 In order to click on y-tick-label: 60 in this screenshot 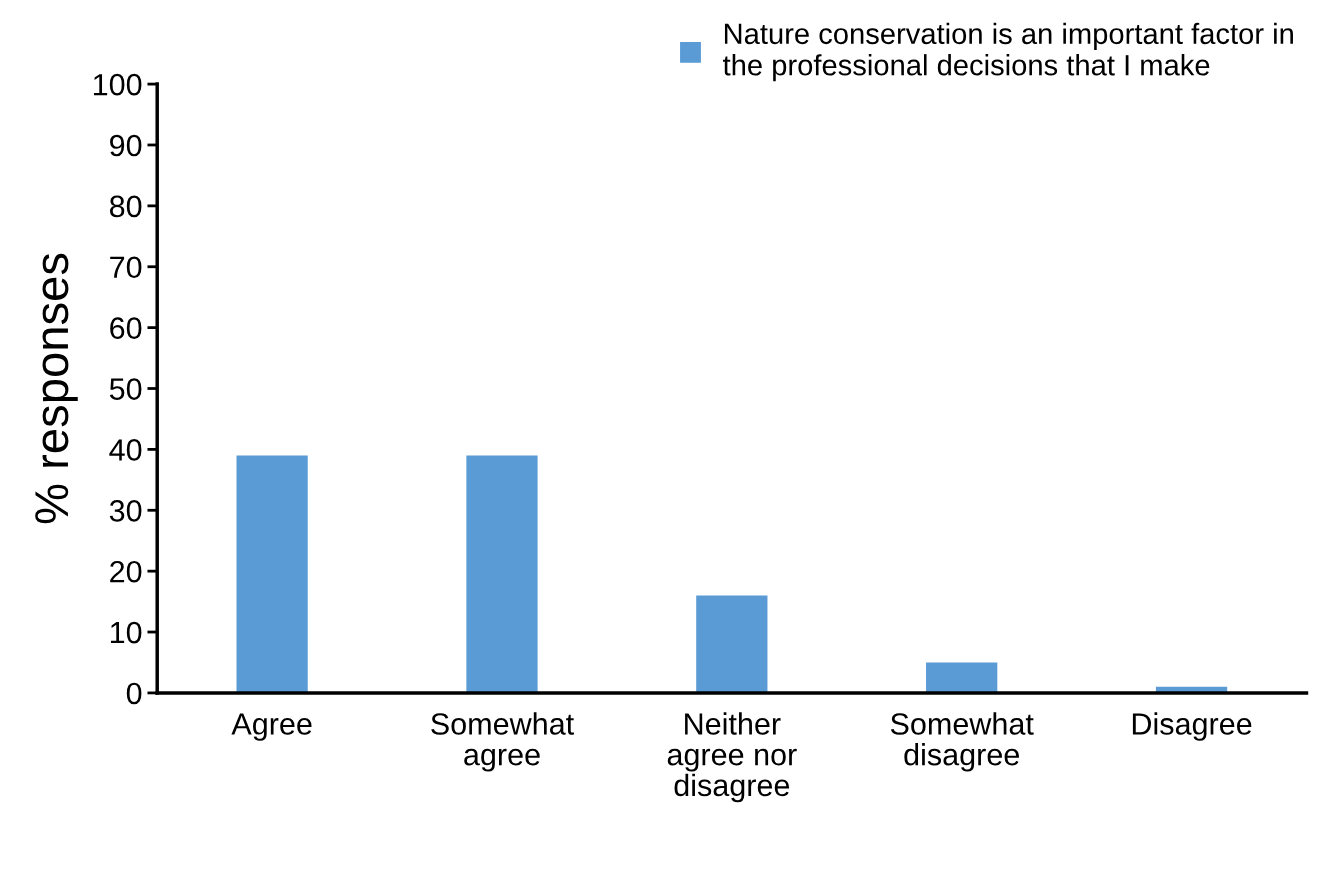, I will do `click(126, 328)`.